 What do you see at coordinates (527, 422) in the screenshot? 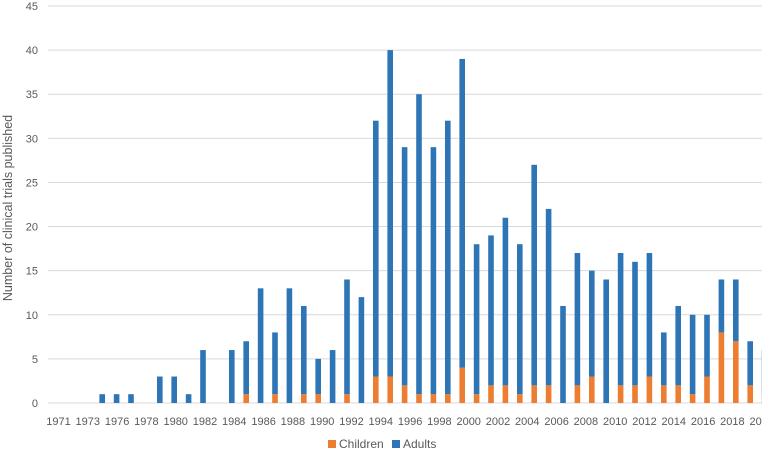
I see `x-tick-label: 2004` at bounding box center [527, 422].